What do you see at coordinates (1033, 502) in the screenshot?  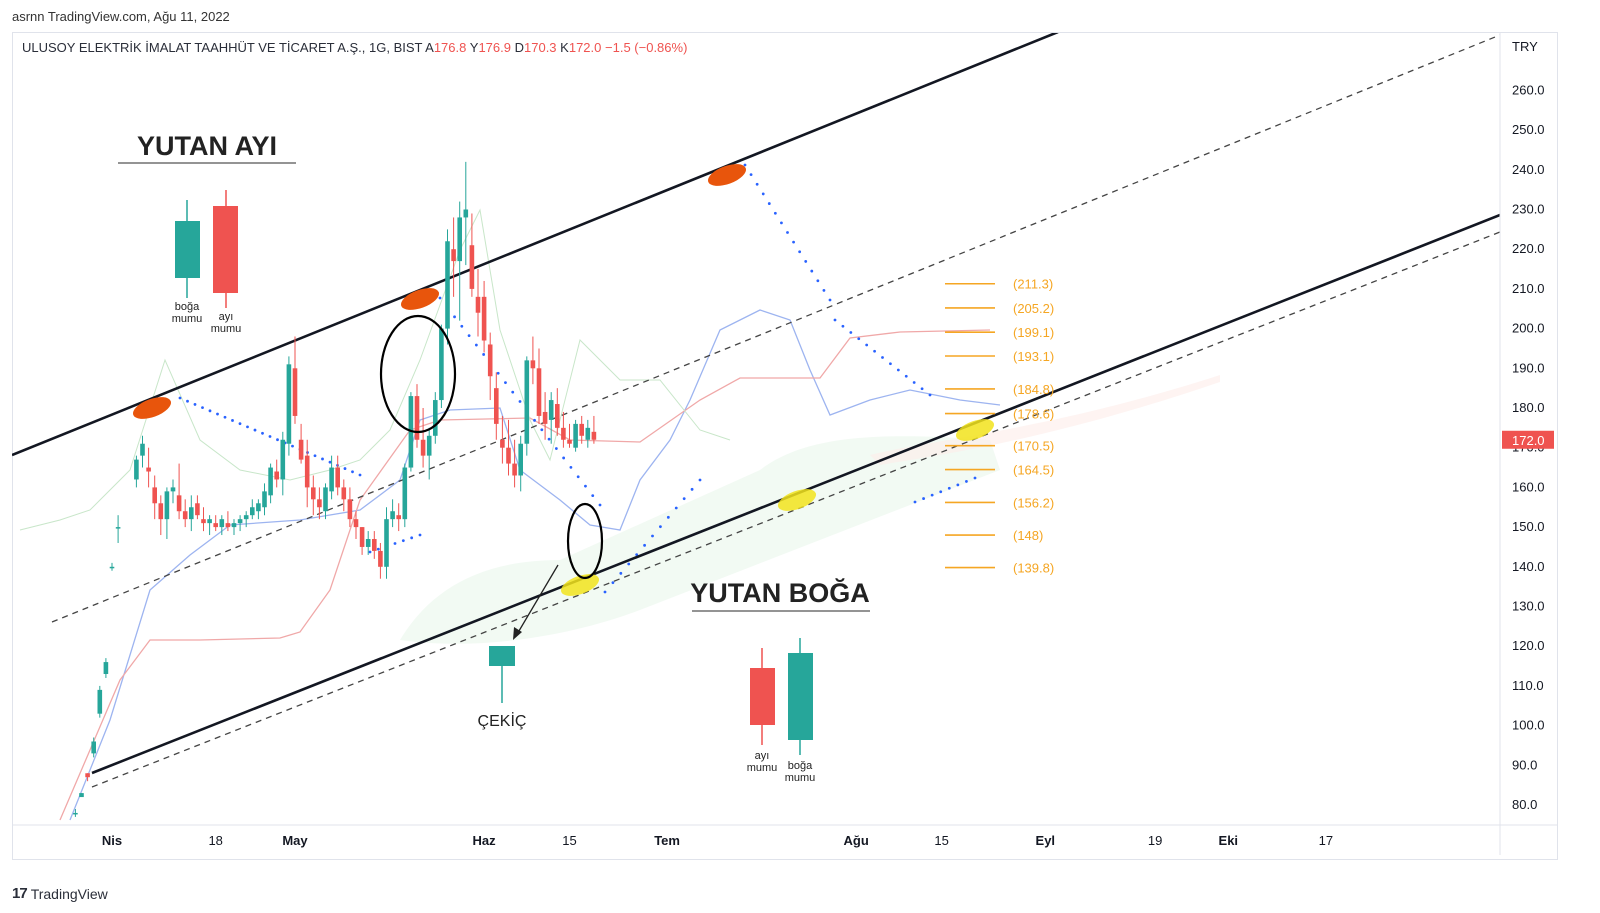 I see `fib-level-label: (156.2)` at bounding box center [1033, 502].